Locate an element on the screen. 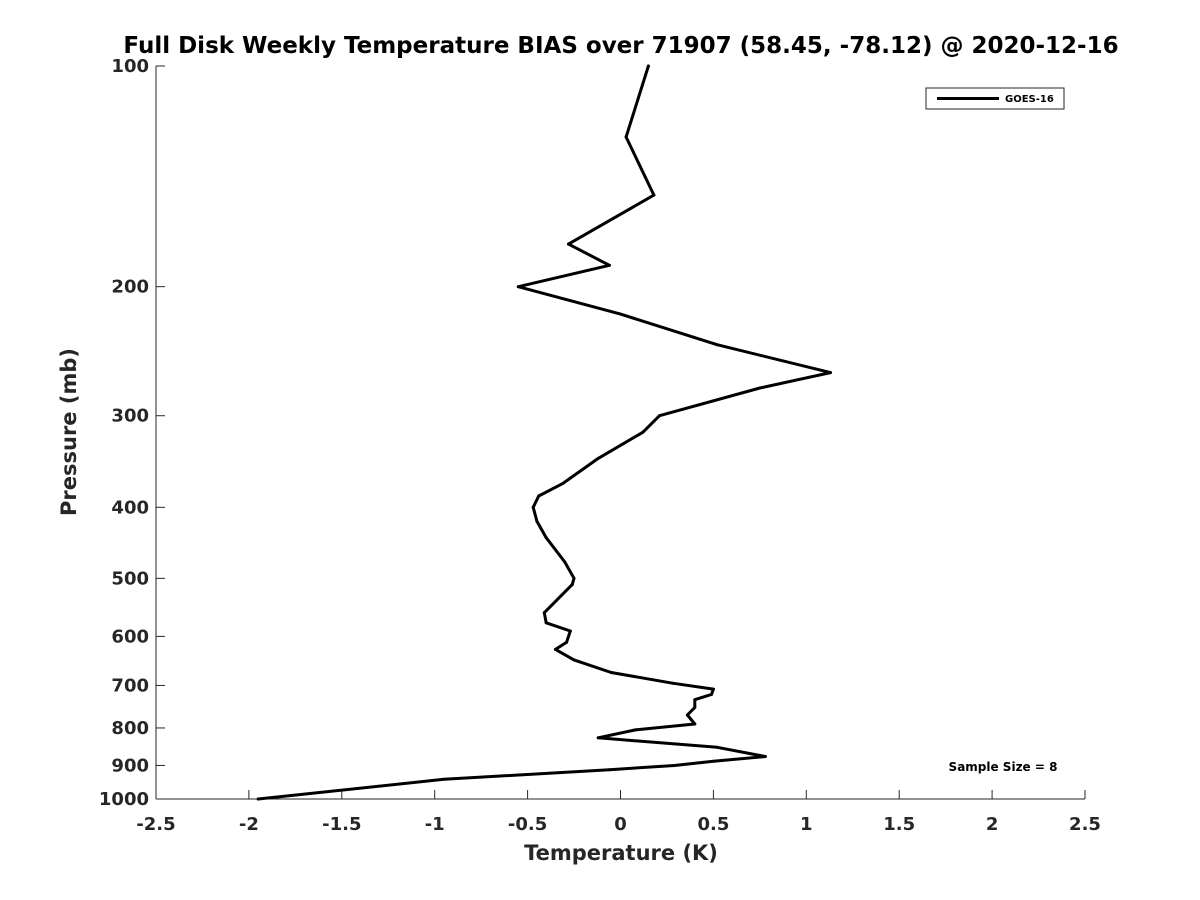 The width and height of the screenshot is (1200, 900). y-tick-label: 200 is located at coordinates (130, 287).